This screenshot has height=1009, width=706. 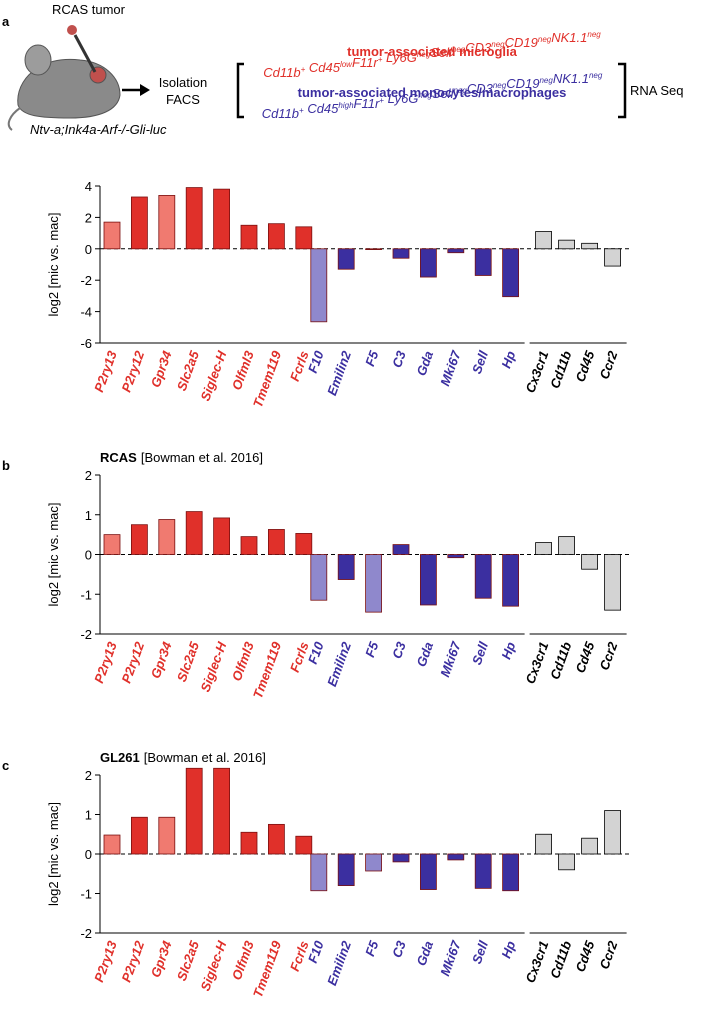 What do you see at coordinates (88, 515) in the screenshot?
I see `y-tick-label: 1` at bounding box center [88, 515].